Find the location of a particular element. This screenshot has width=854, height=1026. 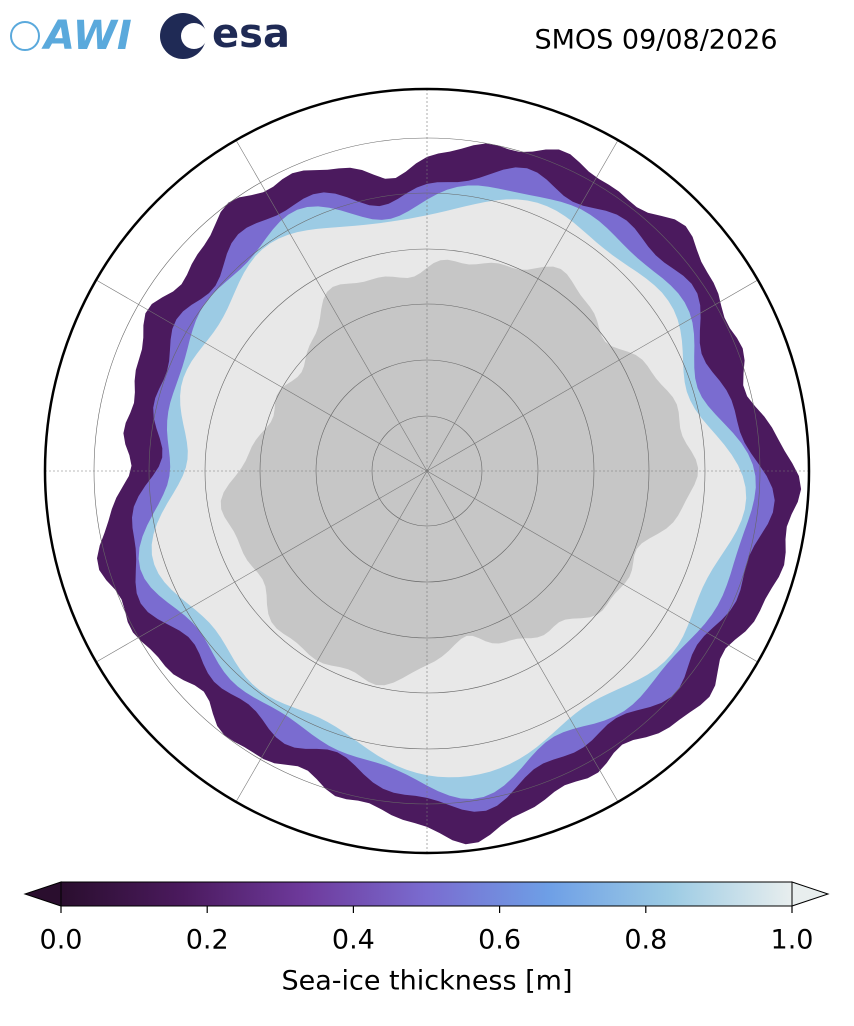

map-title: SMOS 09/08/2026 is located at coordinates (655, 40).